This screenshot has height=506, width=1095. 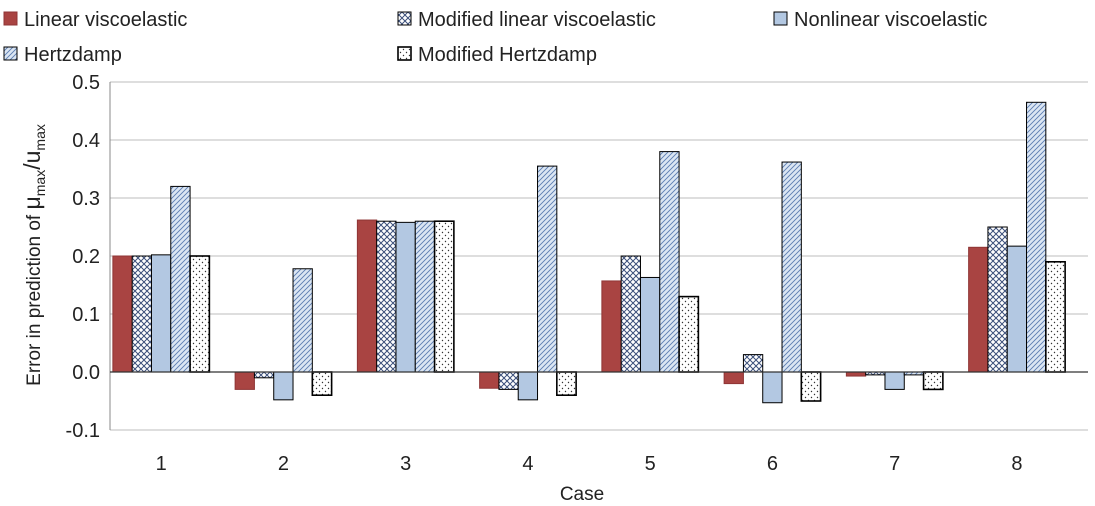 I want to click on y-tick-label: 0.3, so click(x=86, y=199).